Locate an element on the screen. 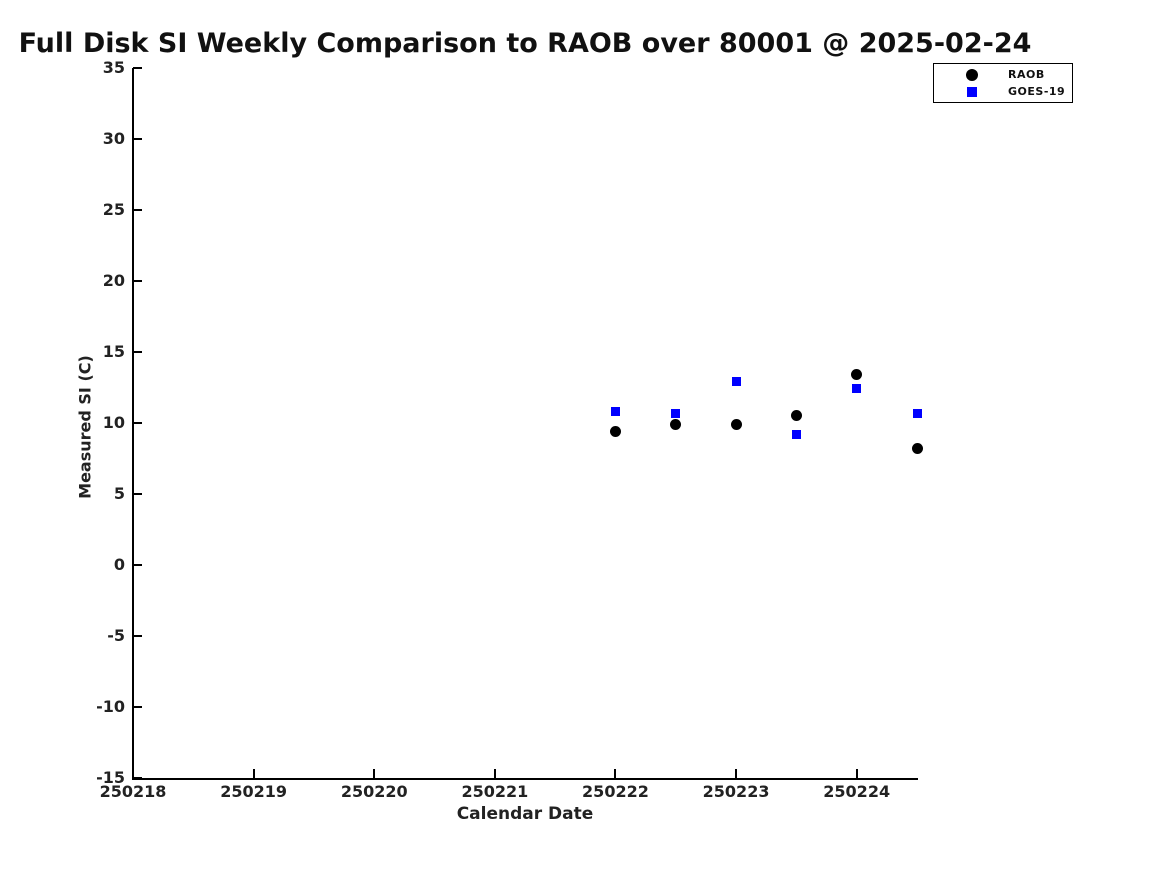 The image size is (1167, 875). x-axis-line is located at coordinates (525, 779).